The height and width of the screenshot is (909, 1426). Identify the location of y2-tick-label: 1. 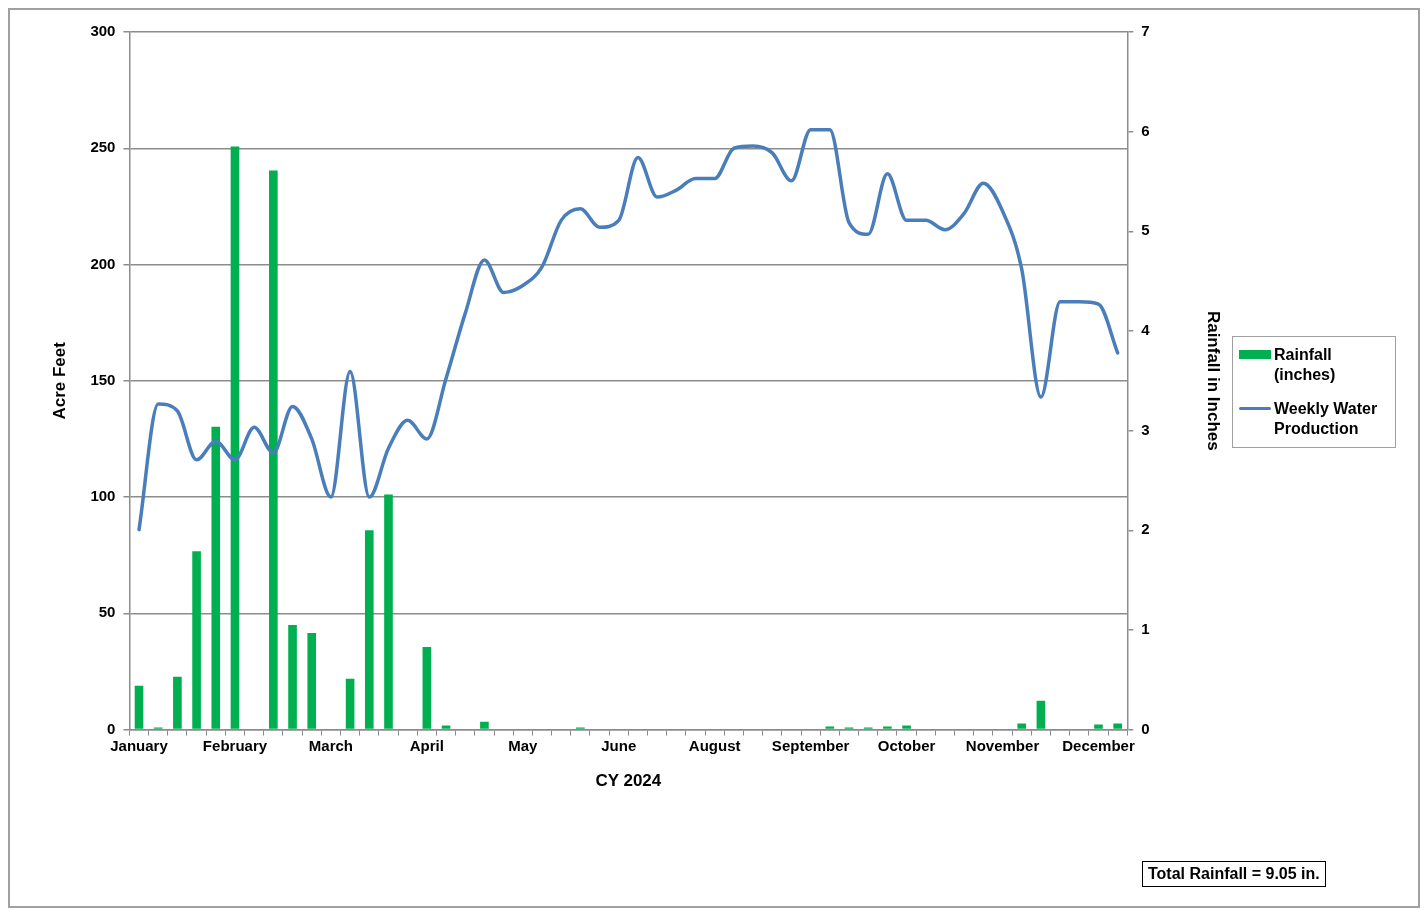
(1145, 629).